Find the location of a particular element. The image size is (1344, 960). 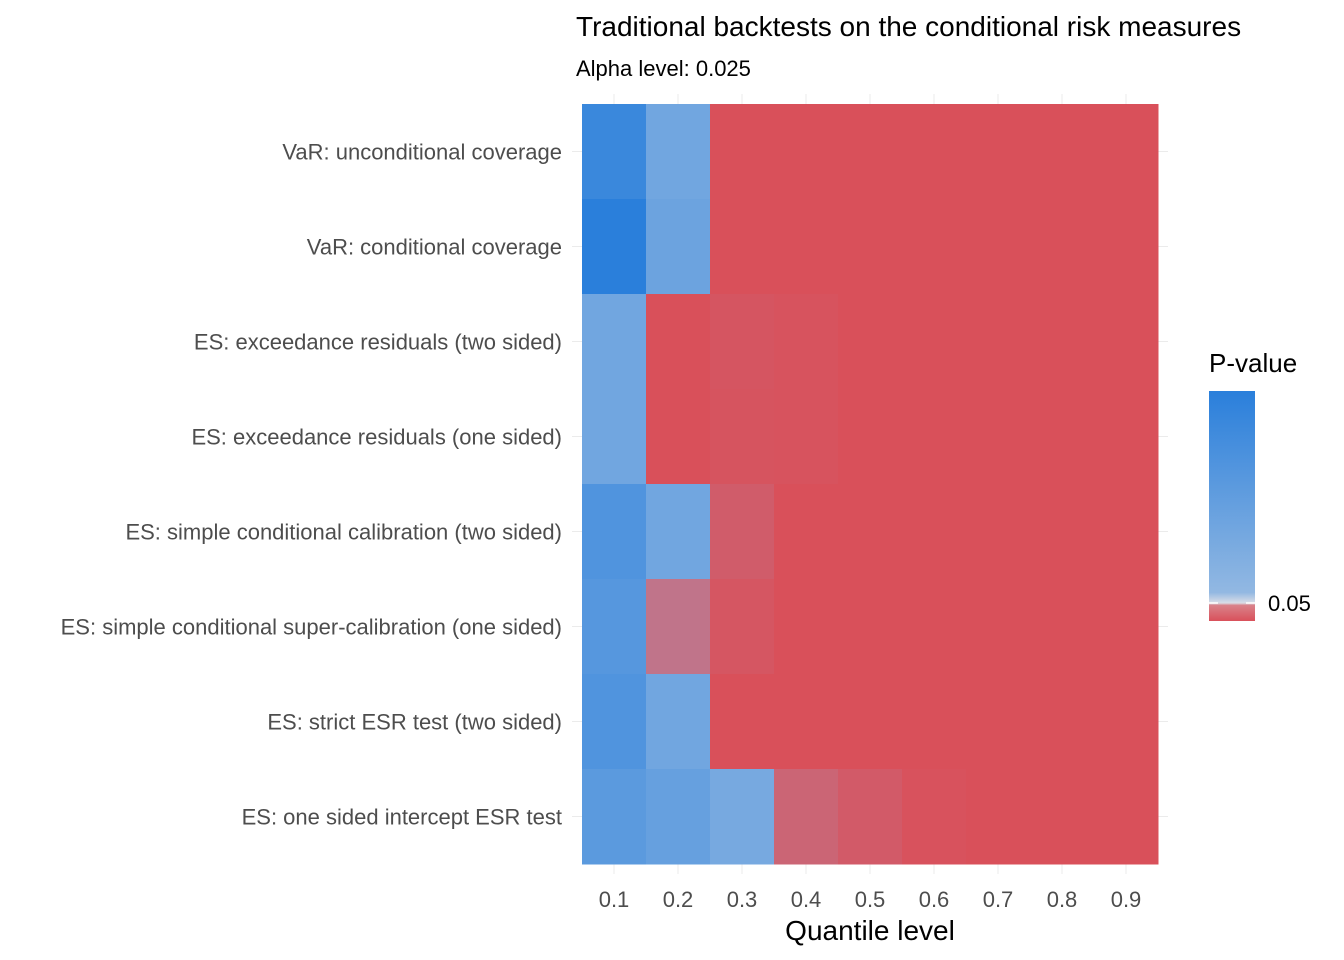

x-tick-labels: 0.1 0.2 0.3 0.4 0.5 0.6 0.7 0.8 0.9 is located at coordinates (870, 899).